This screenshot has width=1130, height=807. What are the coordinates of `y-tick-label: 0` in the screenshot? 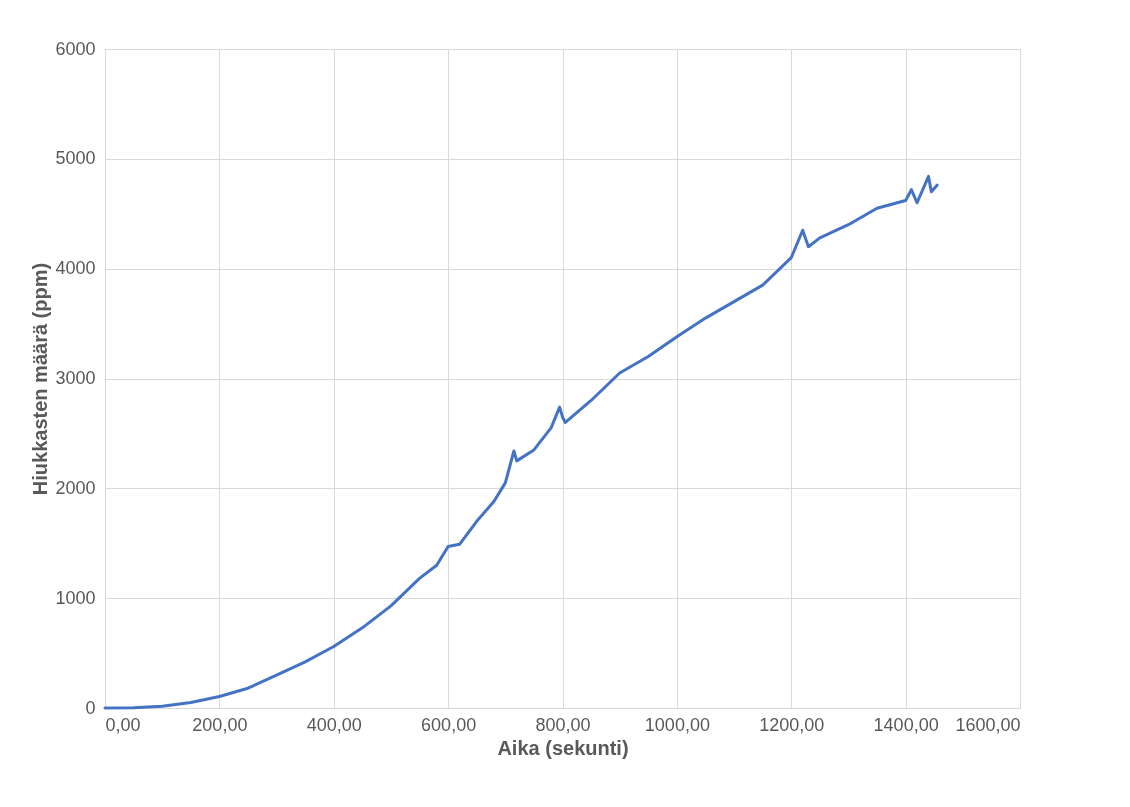 It's located at (90, 707).